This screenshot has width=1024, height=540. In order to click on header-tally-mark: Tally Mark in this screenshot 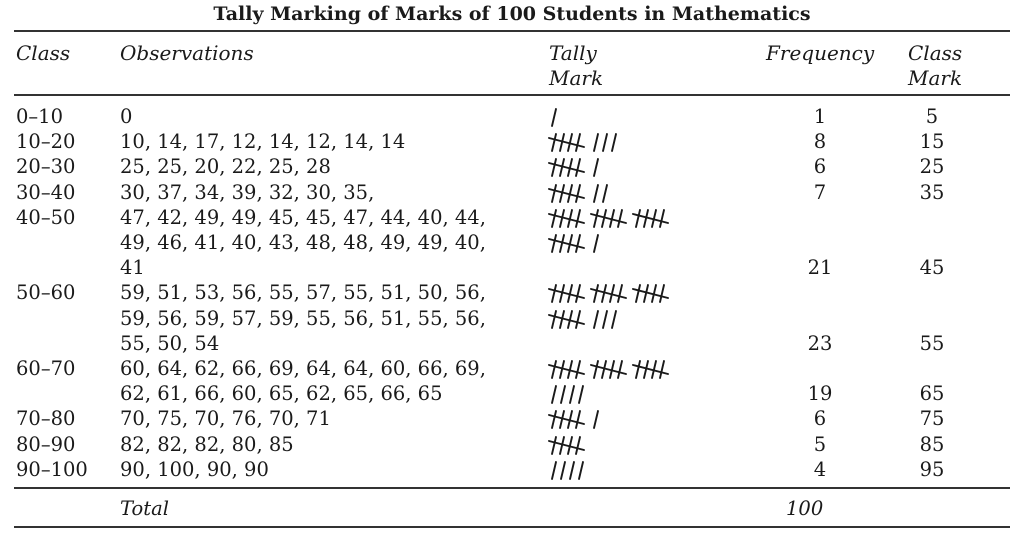, I will do `click(576, 66)`.